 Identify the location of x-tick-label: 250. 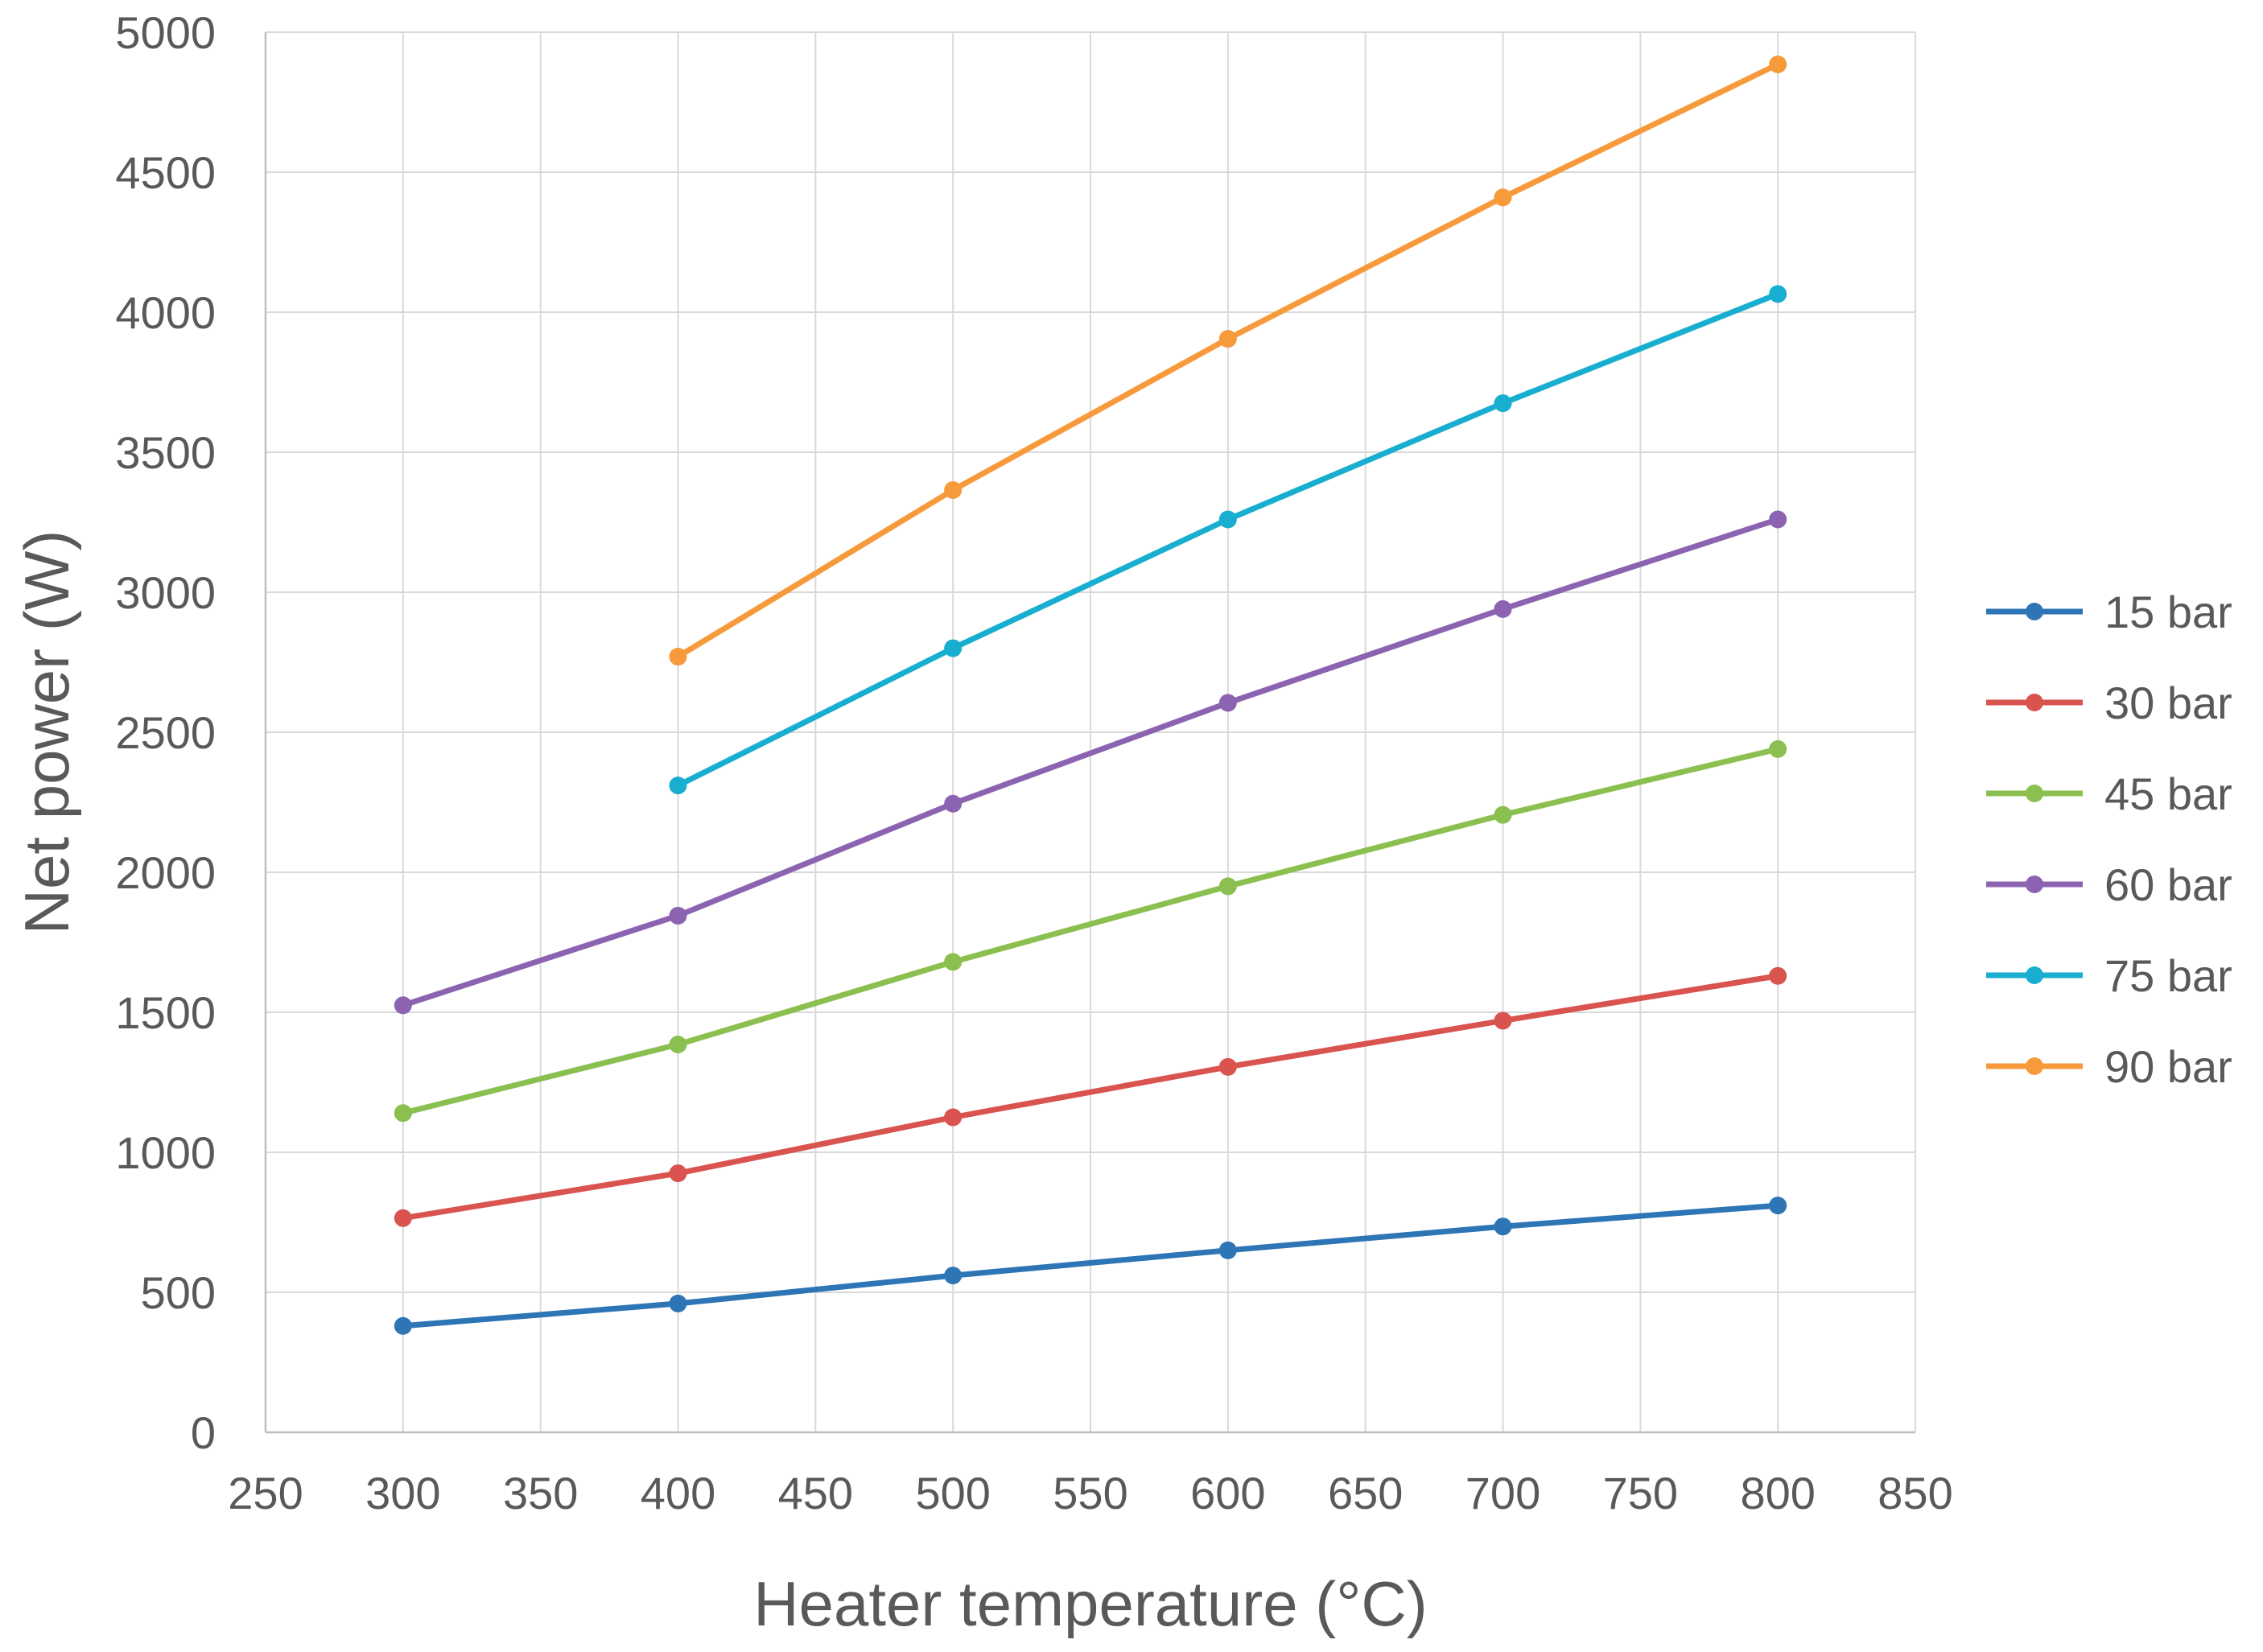
(265, 1493).